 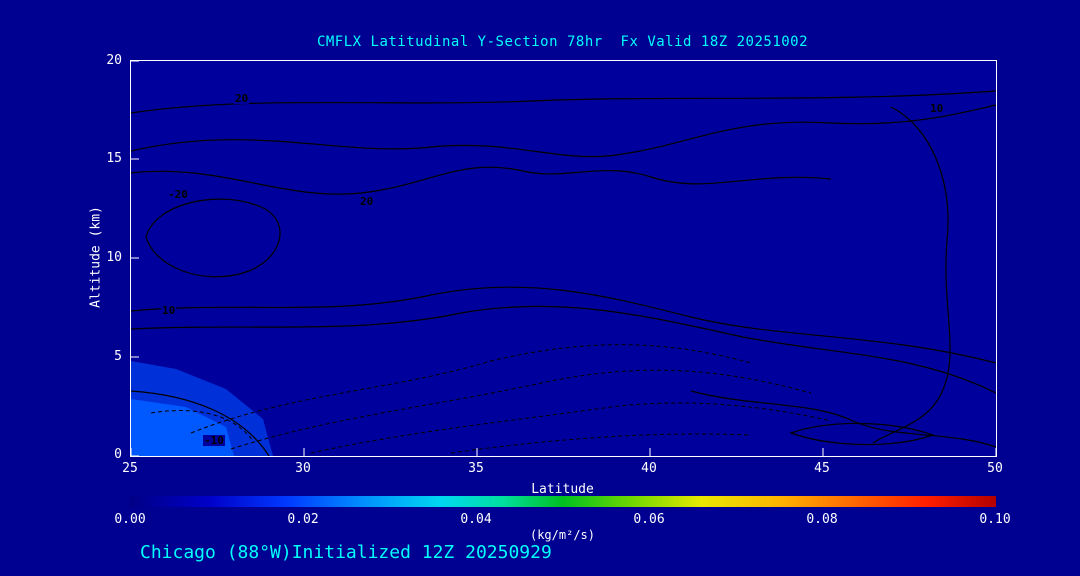 What do you see at coordinates (491, 399) in the screenshot?
I see `dashed-contours` at bounding box center [491, 399].